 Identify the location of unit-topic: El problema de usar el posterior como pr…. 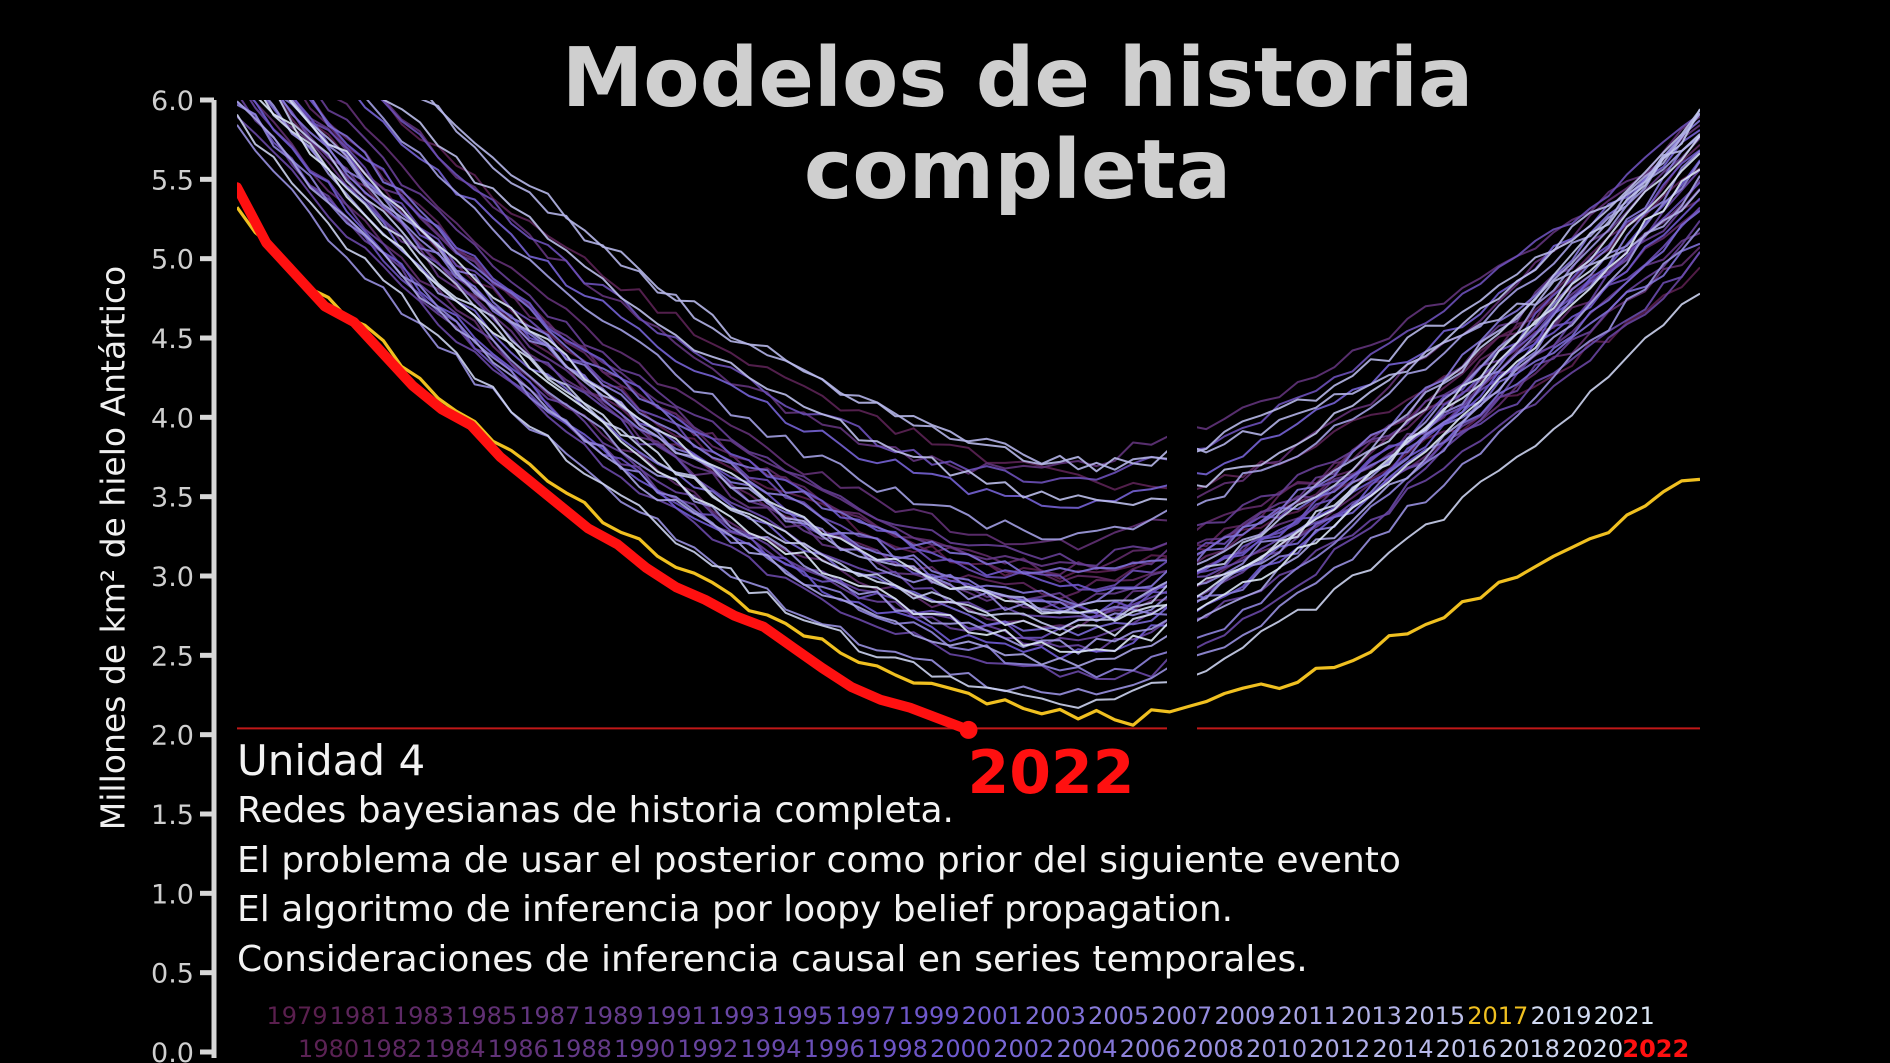
(819, 860).